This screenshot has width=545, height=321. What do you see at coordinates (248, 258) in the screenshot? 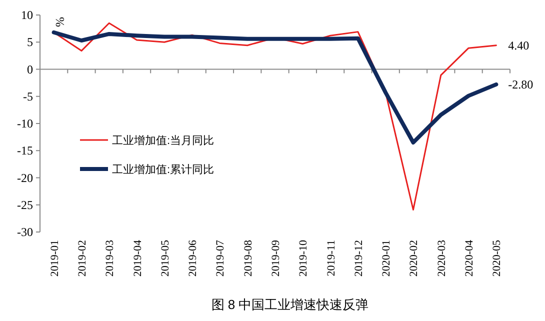
I see `x-tick-label: 2019-08` at bounding box center [248, 258].